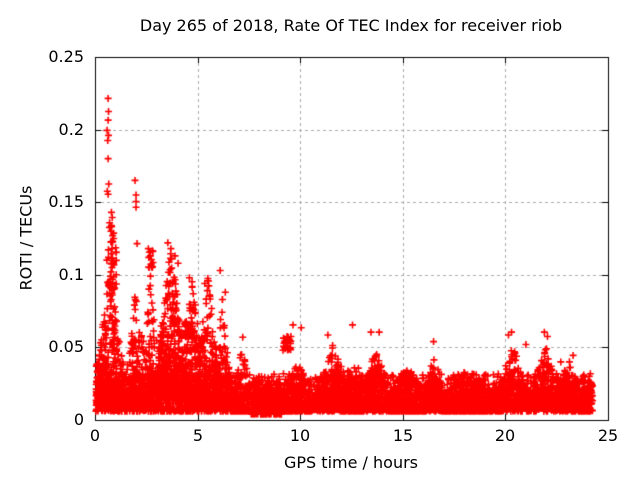 The height and width of the screenshot is (480, 640). I want to click on x-tick-label-15: 15, so click(403, 435).